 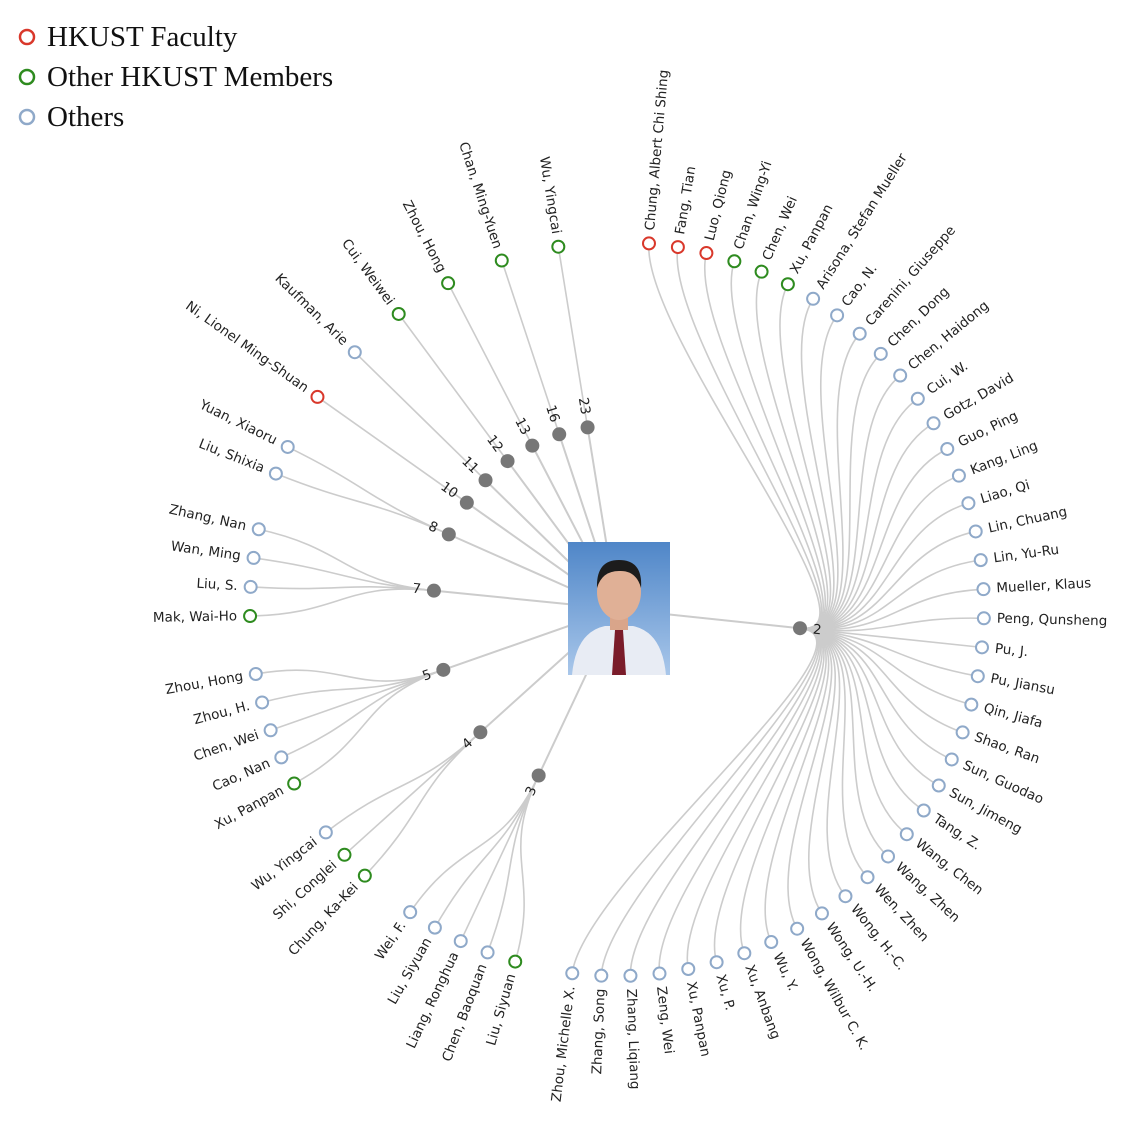 What do you see at coordinates (718, 205) in the screenshot?
I see `member-label: Luo, Qiong` at bounding box center [718, 205].